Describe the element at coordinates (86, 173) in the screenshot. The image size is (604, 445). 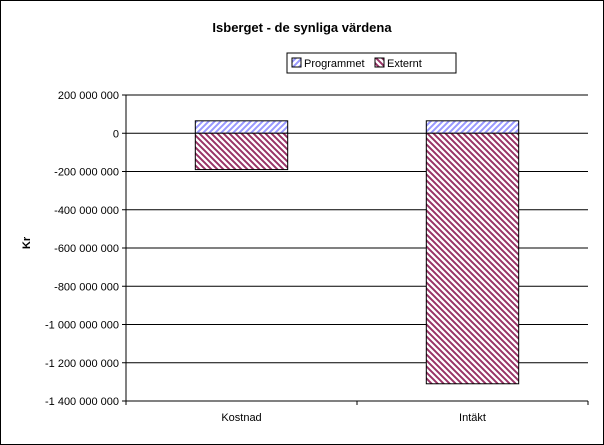
I see `y-tick-label: -200 000 000` at that location.